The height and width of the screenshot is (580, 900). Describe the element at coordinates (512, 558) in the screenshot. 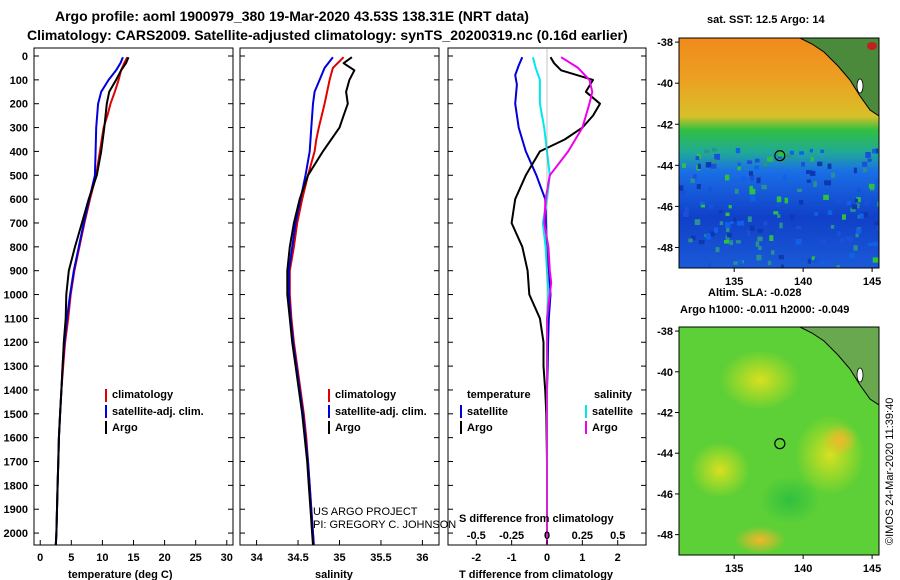

I see `x-tick-label: -1` at that location.